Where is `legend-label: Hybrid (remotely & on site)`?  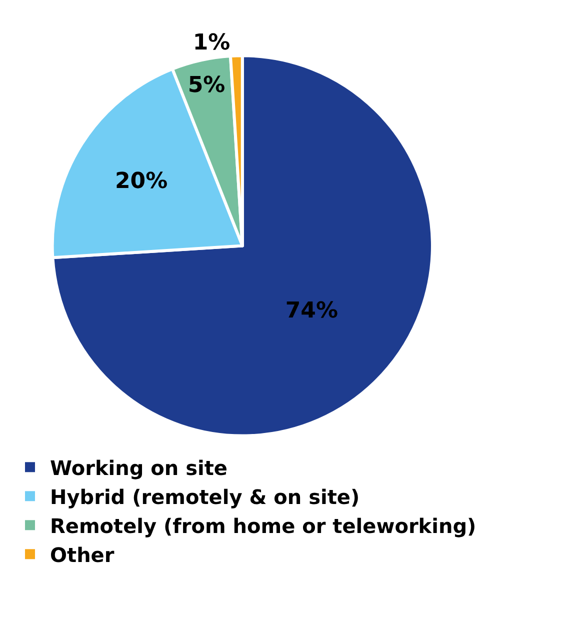 legend-label: Hybrid (remotely & on site) is located at coordinates (205, 496).